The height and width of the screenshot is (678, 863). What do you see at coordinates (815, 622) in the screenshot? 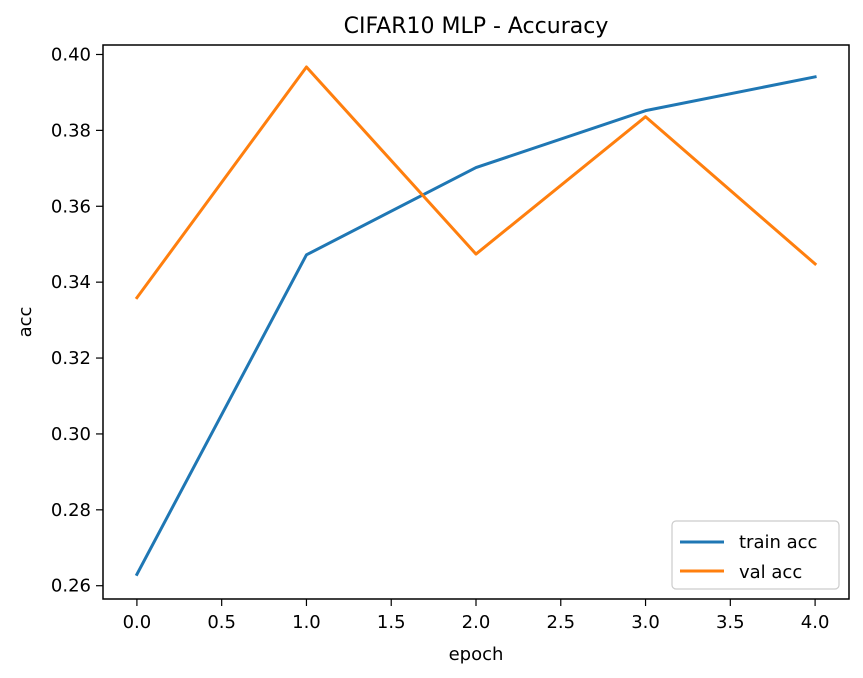
I see `x-tick-label: 4.0` at bounding box center [815, 622].